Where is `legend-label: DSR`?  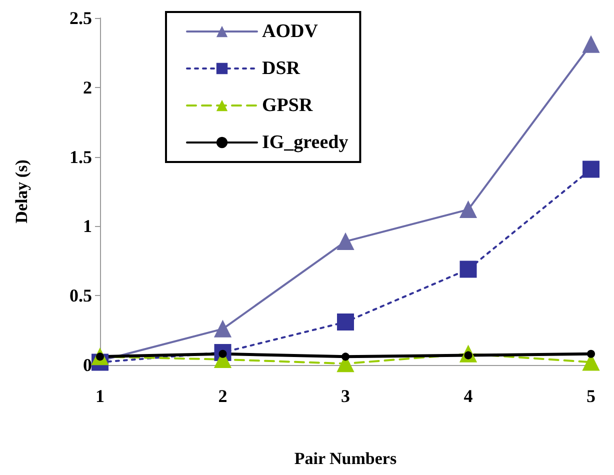 legend-label: DSR is located at coordinates (281, 68).